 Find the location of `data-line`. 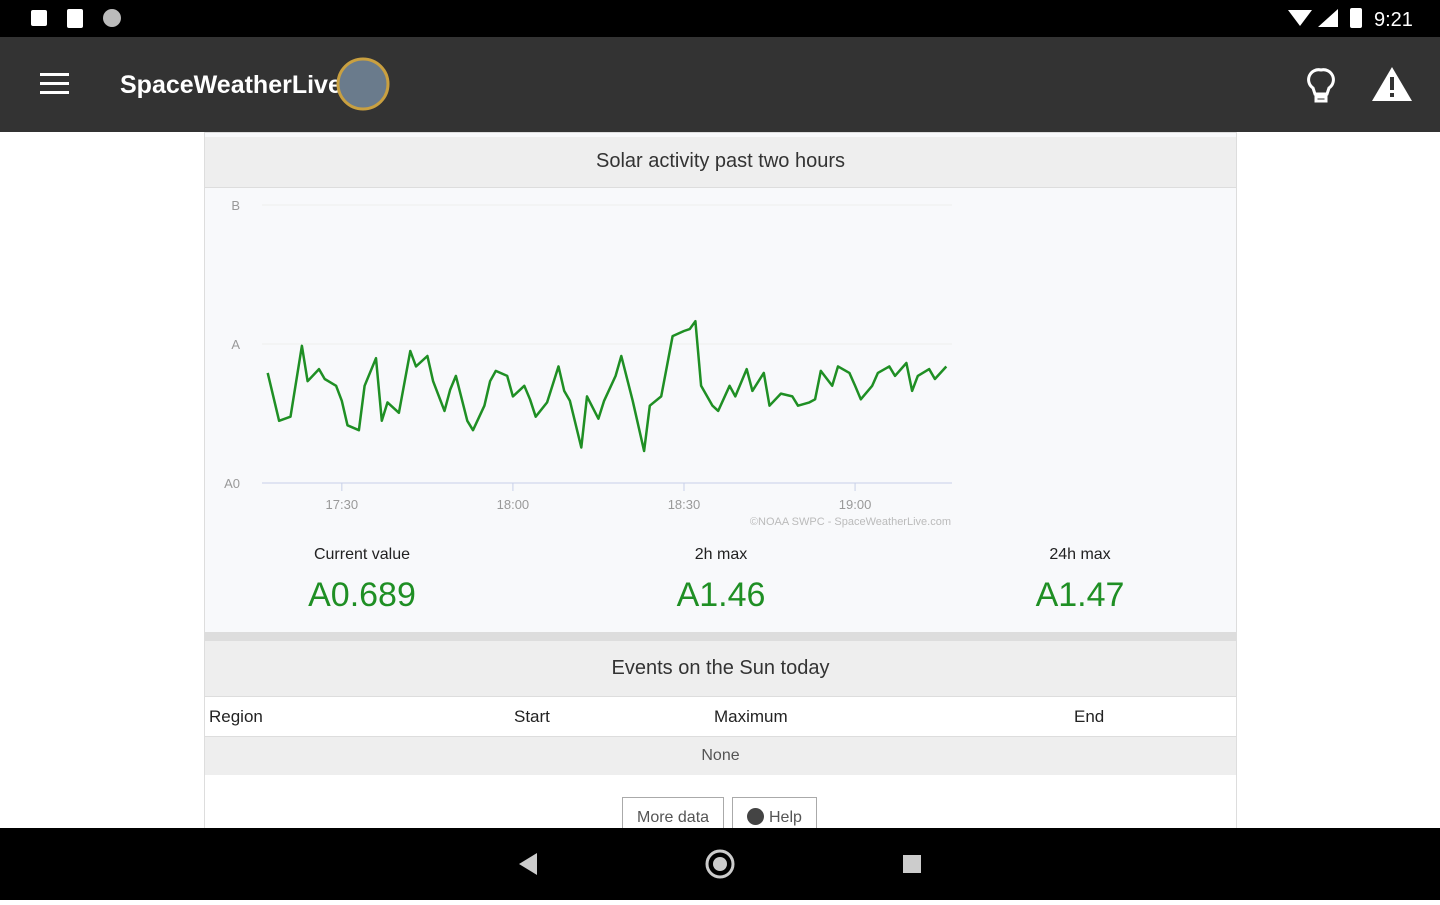

data-line is located at coordinates (607, 386).